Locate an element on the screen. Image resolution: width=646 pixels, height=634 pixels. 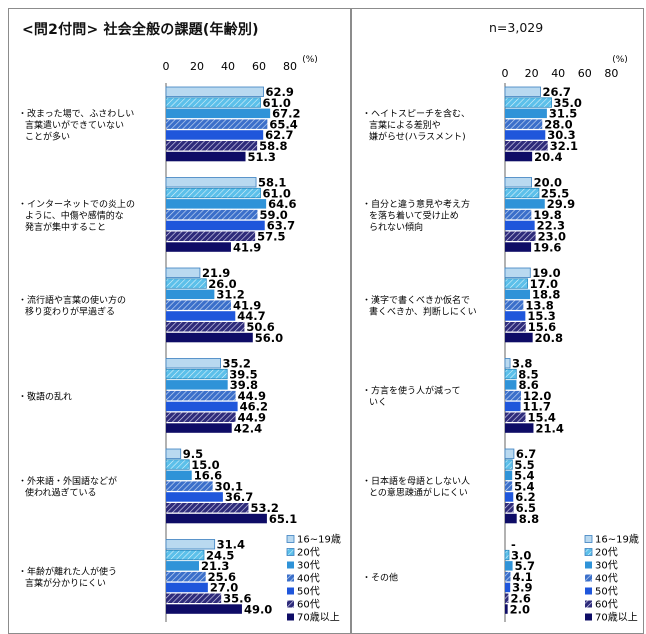
category-label: ・外来語・外国語などが is located at coordinates (67, 481).